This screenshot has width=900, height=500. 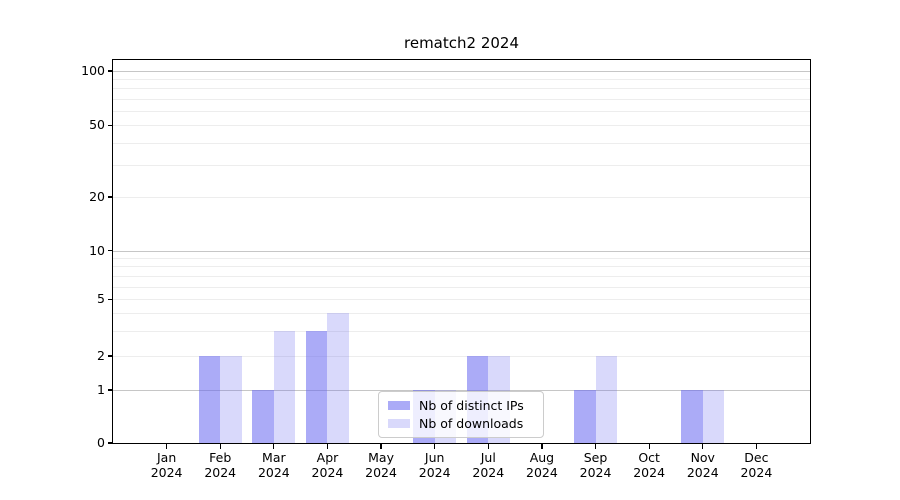 I want to click on x-tick-month: Dec, so click(x=756, y=457).